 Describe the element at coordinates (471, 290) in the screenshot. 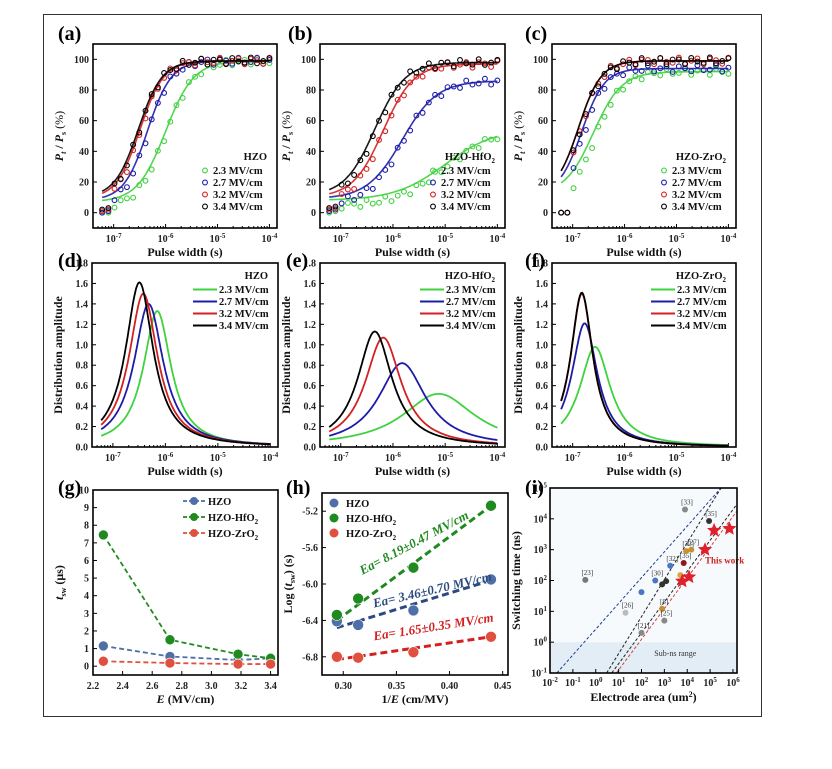

I see `legend-label: 2.3 MV/cm` at that location.